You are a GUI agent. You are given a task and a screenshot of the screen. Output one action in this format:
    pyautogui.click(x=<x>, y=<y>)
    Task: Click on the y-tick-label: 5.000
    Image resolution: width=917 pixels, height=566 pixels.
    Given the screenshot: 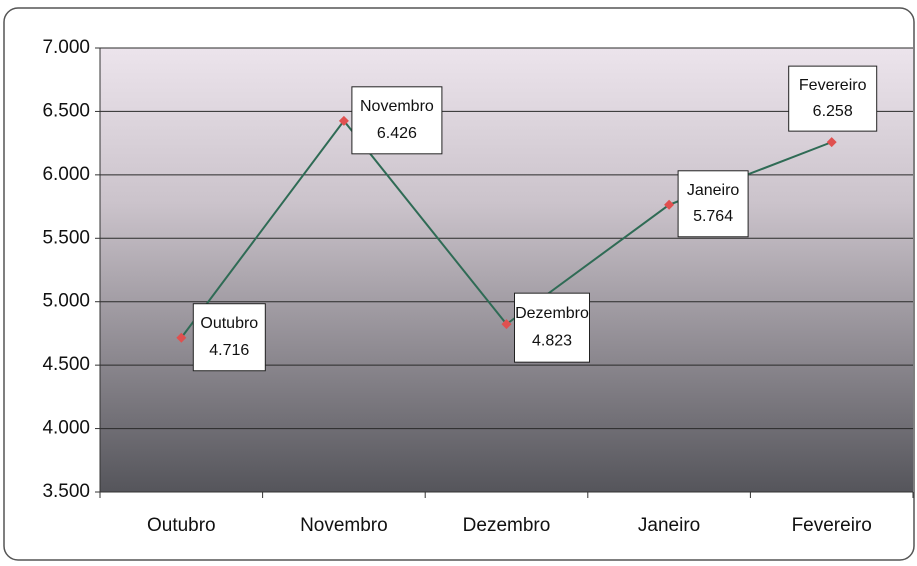 What is the action you would take?
    pyautogui.click(x=66, y=301)
    